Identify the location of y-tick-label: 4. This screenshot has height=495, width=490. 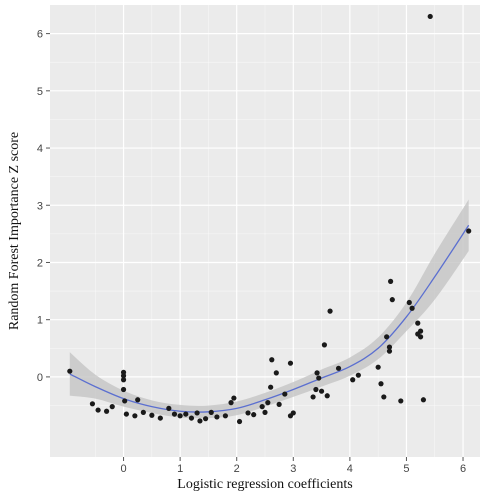
(40, 149).